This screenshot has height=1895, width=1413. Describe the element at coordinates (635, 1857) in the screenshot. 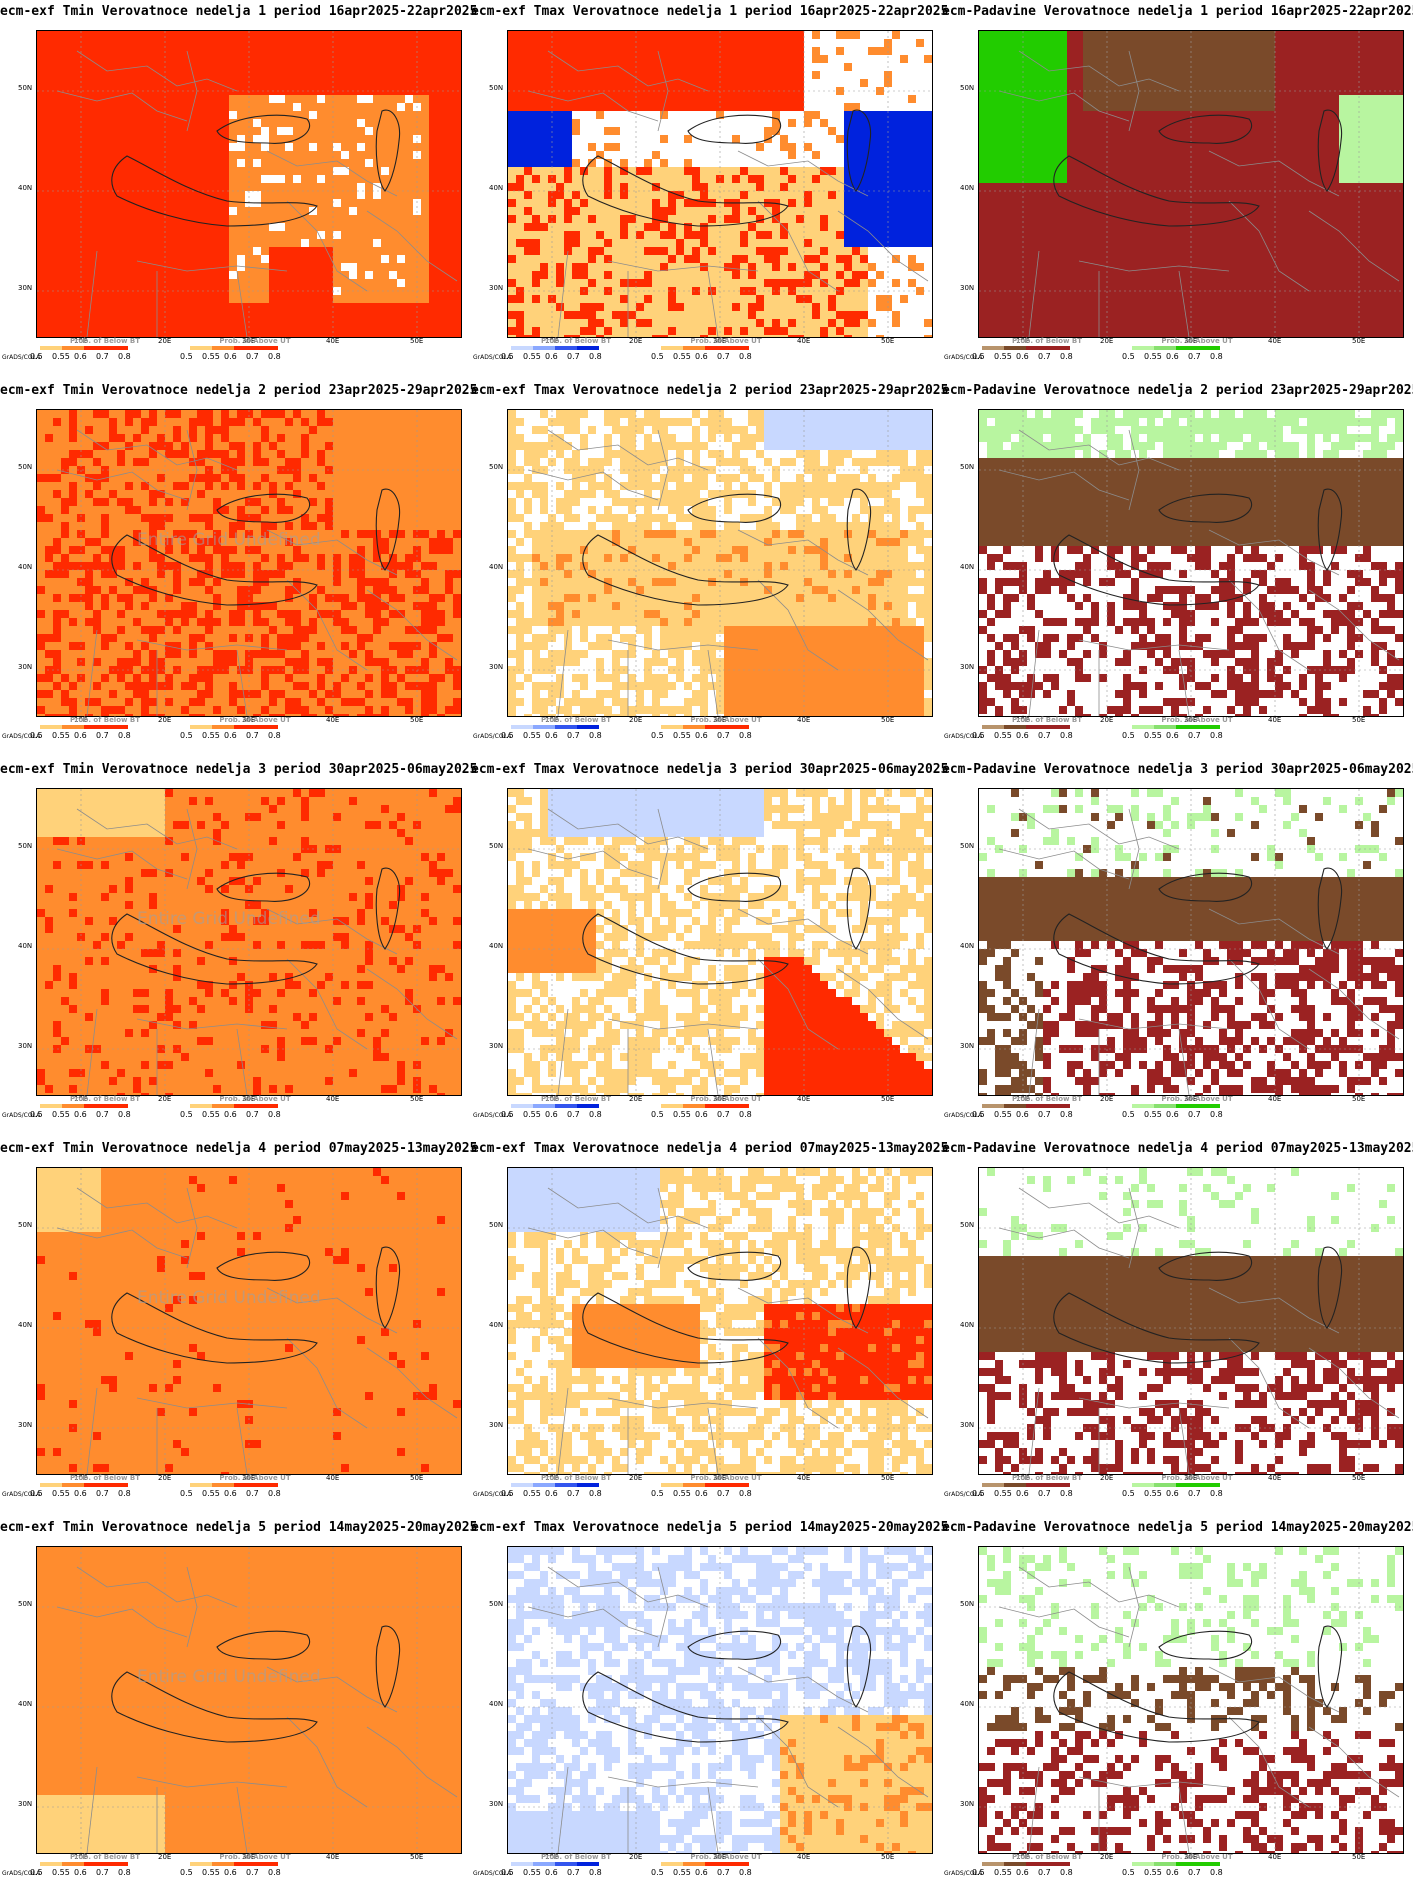

I see `lon-label: 20E` at that location.